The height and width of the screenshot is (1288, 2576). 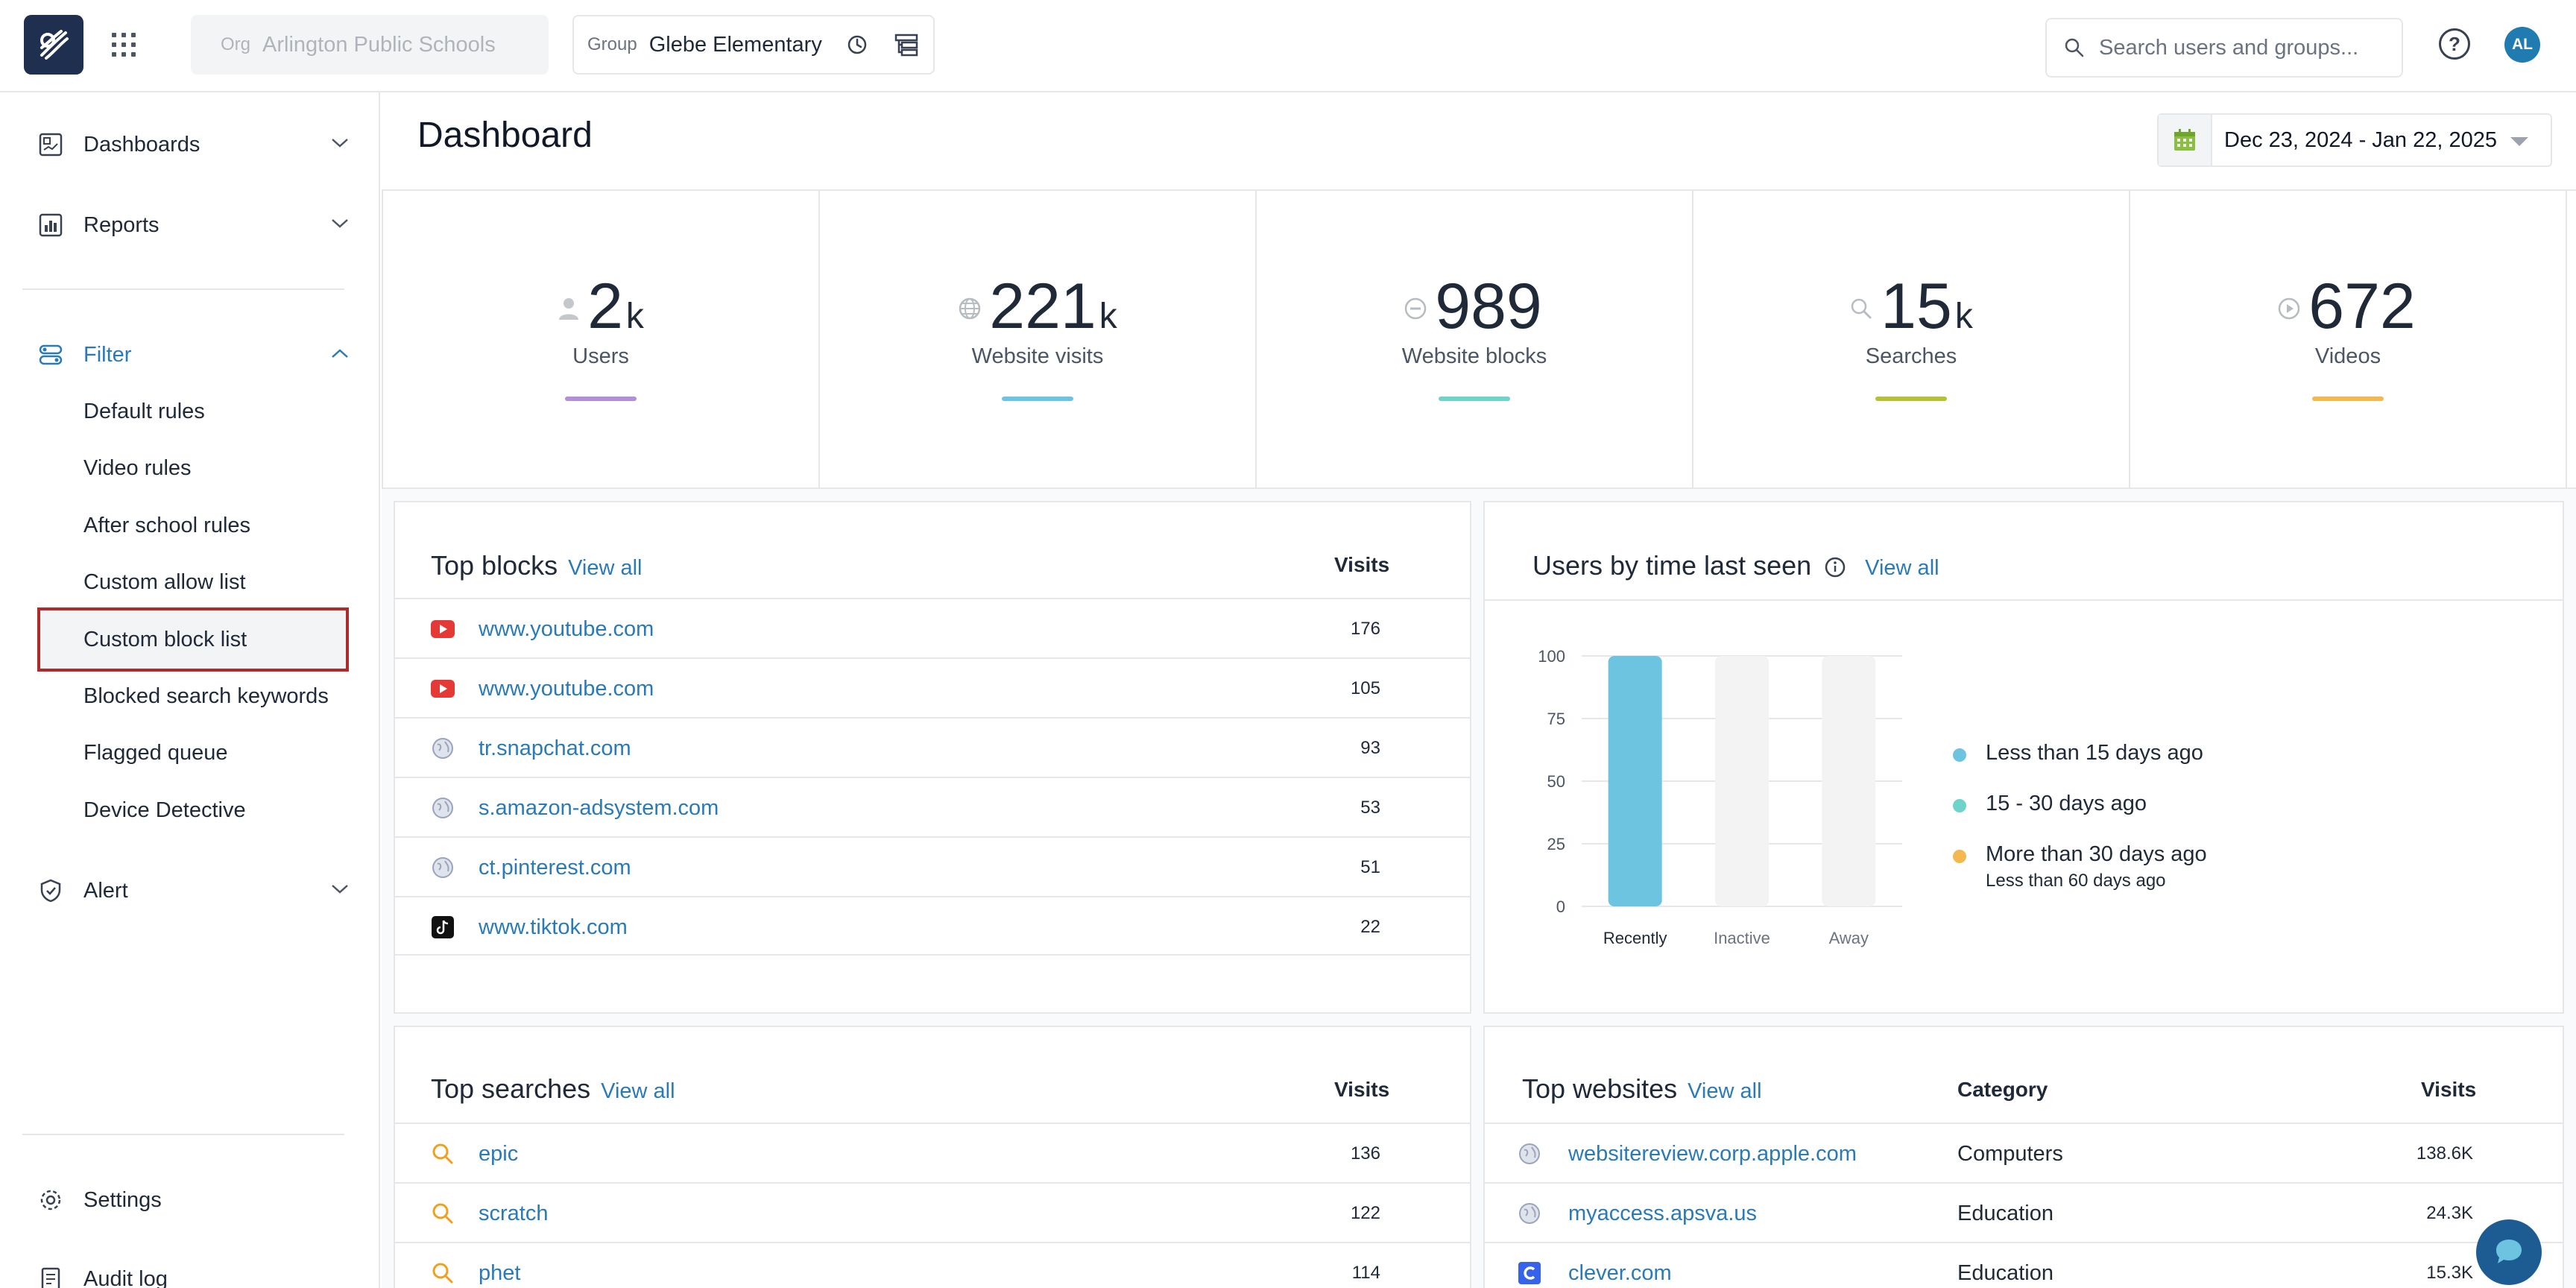 What do you see at coordinates (2522, 45) in the screenshot?
I see `user-avatar: AL` at bounding box center [2522, 45].